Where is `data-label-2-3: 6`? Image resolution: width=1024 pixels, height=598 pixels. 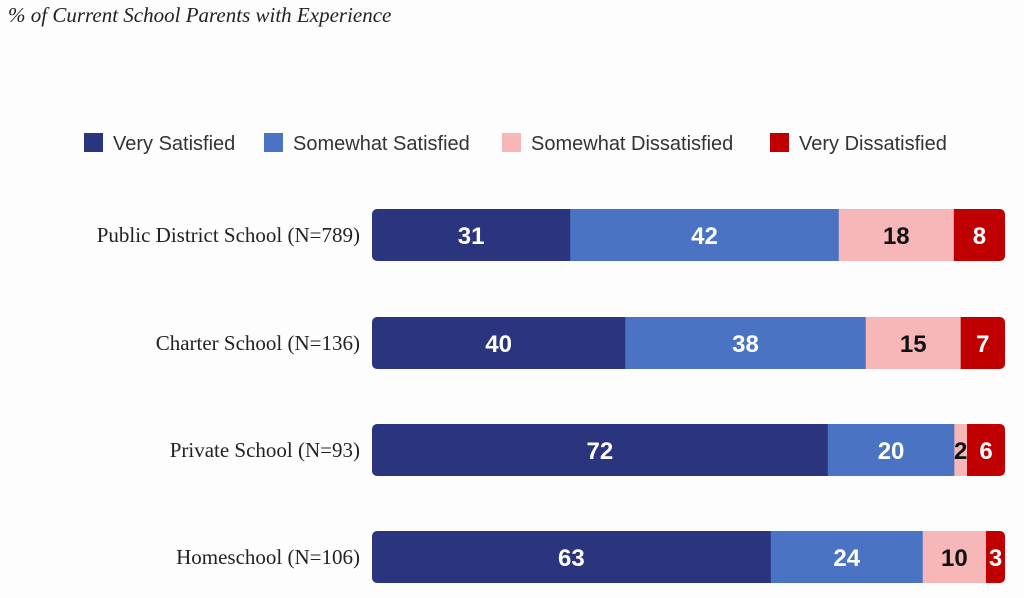
data-label-2-3: 6 is located at coordinates (985, 451).